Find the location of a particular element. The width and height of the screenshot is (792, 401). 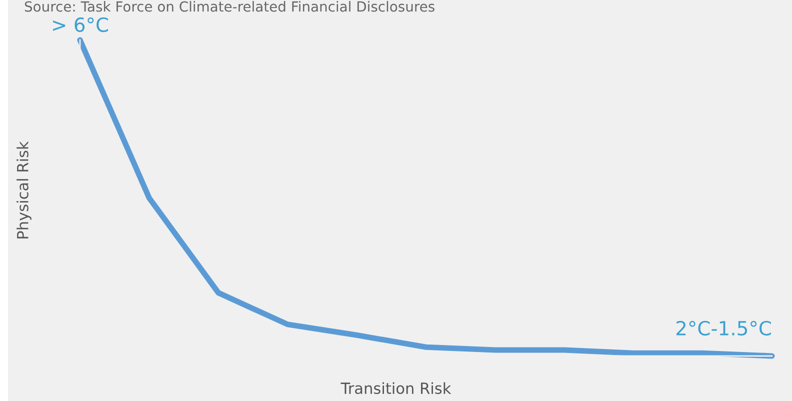

y-axis-title: Physical Risk is located at coordinates (24, 189).